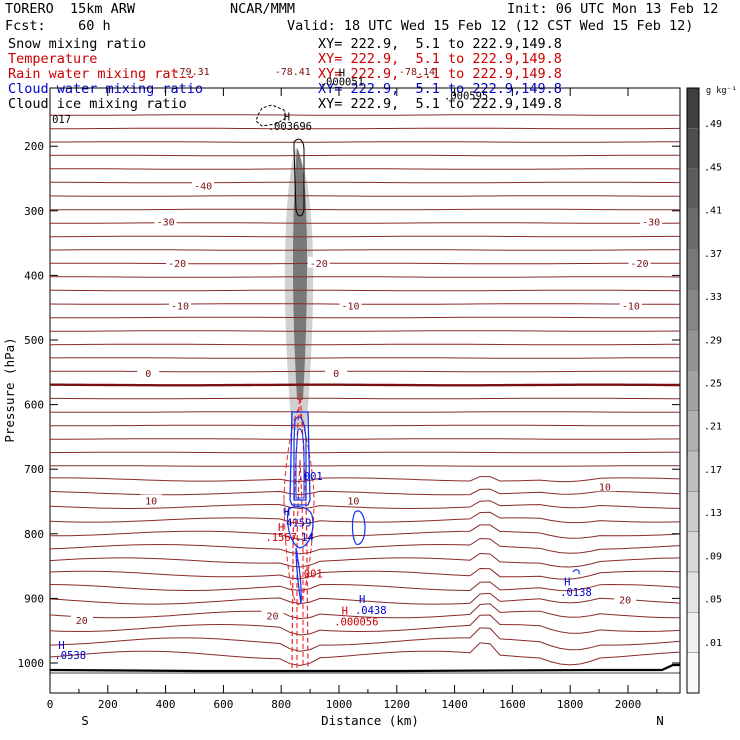 The width and height of the screenshot is (740, 740). Describe the element at coordinates (34, 534) in the screenshot. I see `y-tick-label: 800` at that location.